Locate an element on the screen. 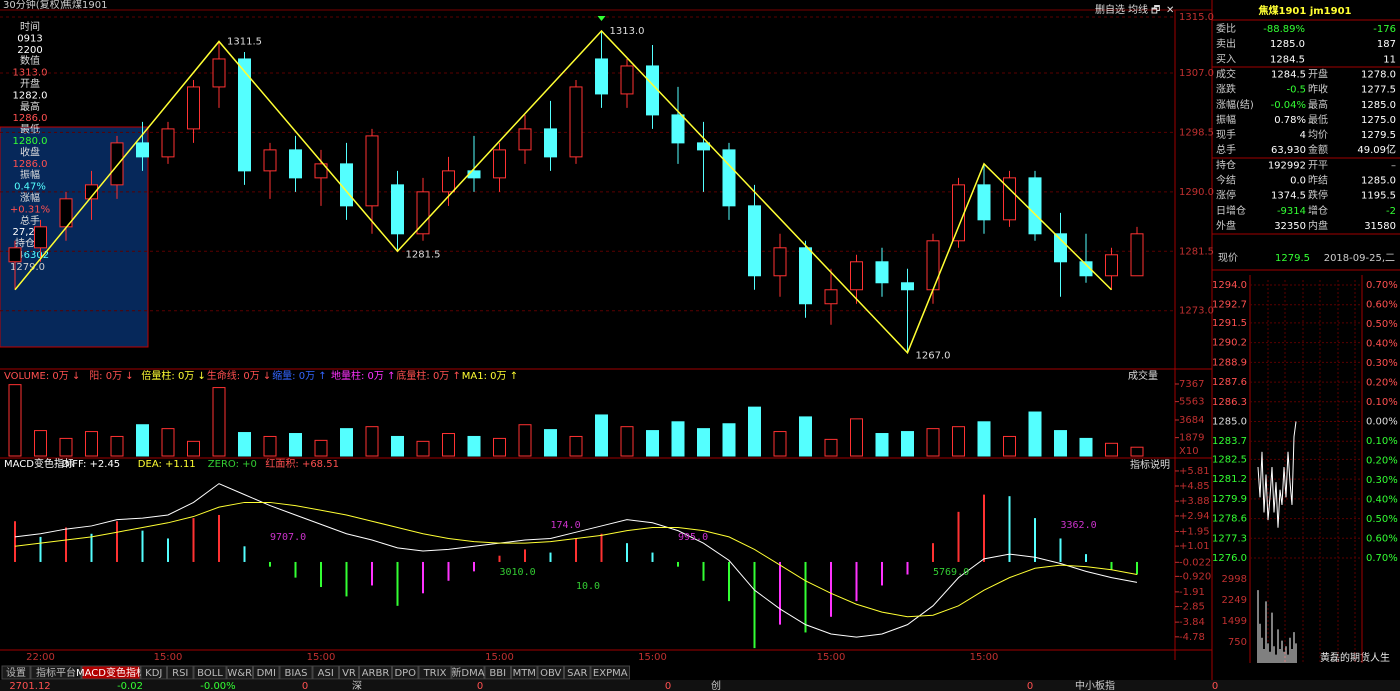 The height and width of the screenshot is (691, 1400). tab-label: W&R is located at coordinates (239, 673).